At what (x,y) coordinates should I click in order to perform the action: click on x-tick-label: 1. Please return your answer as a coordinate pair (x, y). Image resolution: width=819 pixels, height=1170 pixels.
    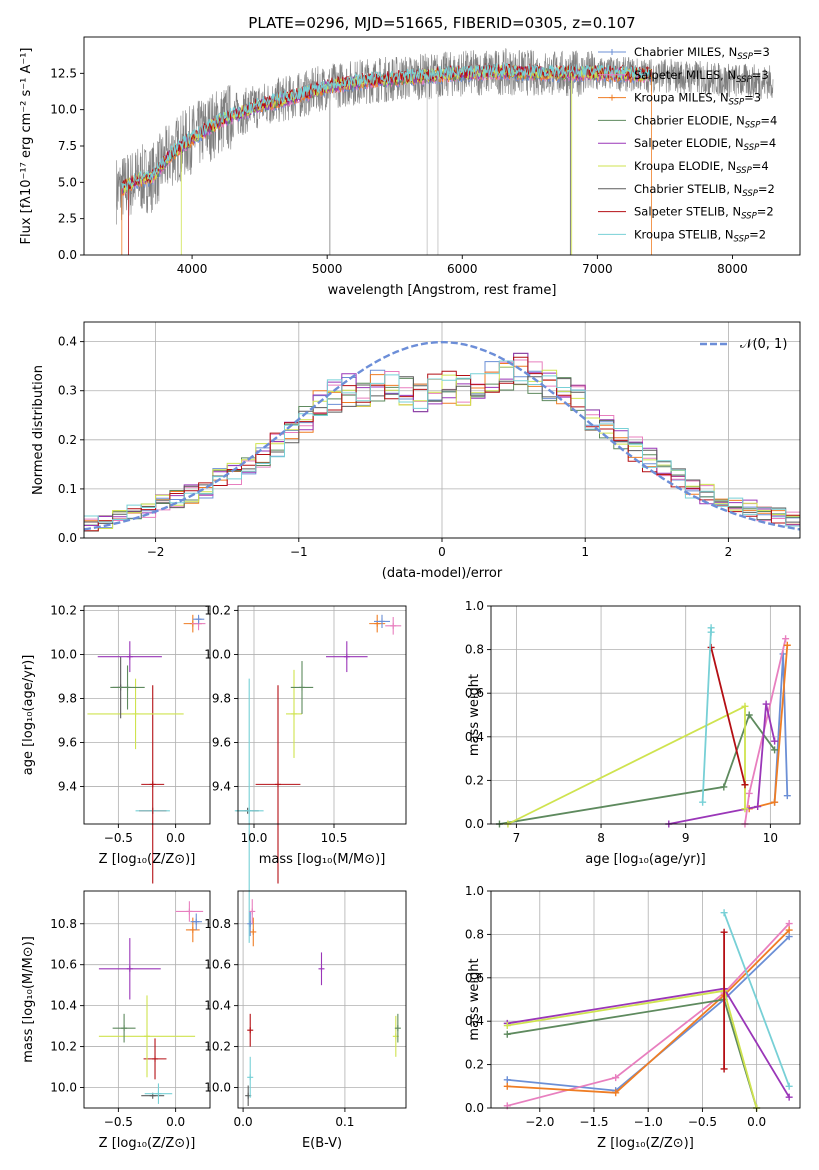
    Looking at the image, I should click on (585, 552).